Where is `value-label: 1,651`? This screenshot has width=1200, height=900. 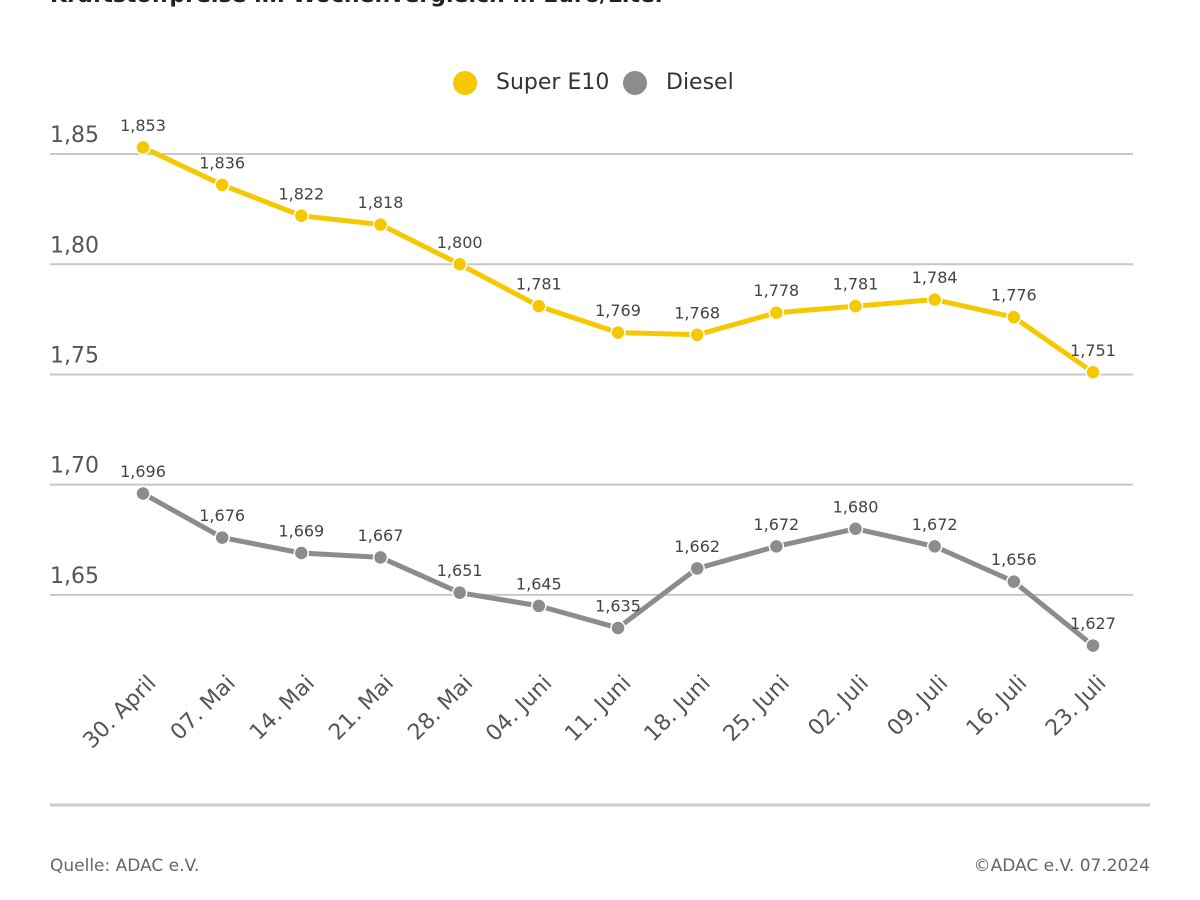
value-label: 1,651 is located at coordinates (460, 570).